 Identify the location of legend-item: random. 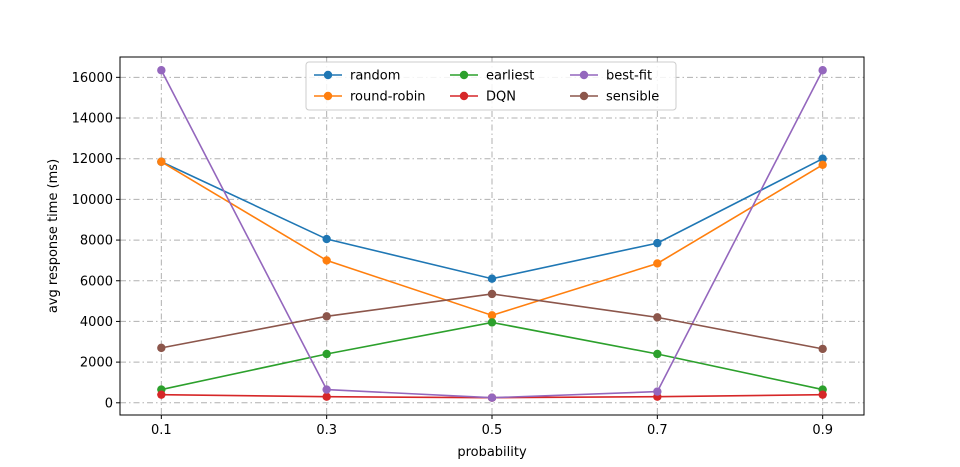
(357, 76).